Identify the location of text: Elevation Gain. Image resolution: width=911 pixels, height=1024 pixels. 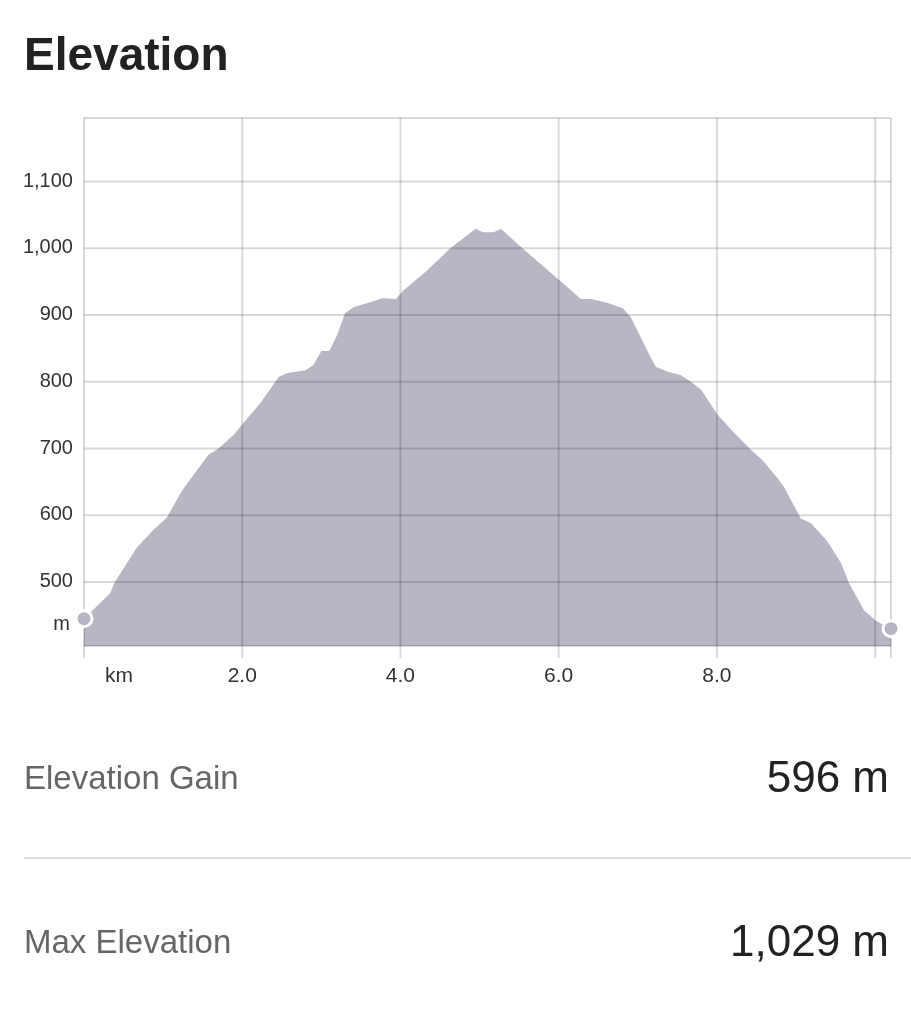
(131, 777).